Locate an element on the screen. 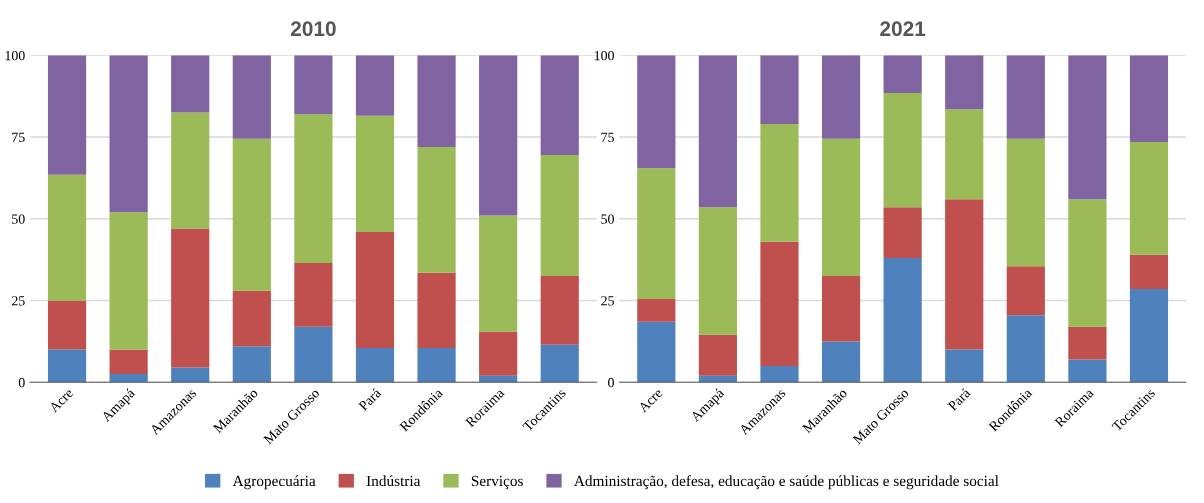 This screenshot has width=1204, height=503. chart-title: 2010 is located at coordinates (313, 29).